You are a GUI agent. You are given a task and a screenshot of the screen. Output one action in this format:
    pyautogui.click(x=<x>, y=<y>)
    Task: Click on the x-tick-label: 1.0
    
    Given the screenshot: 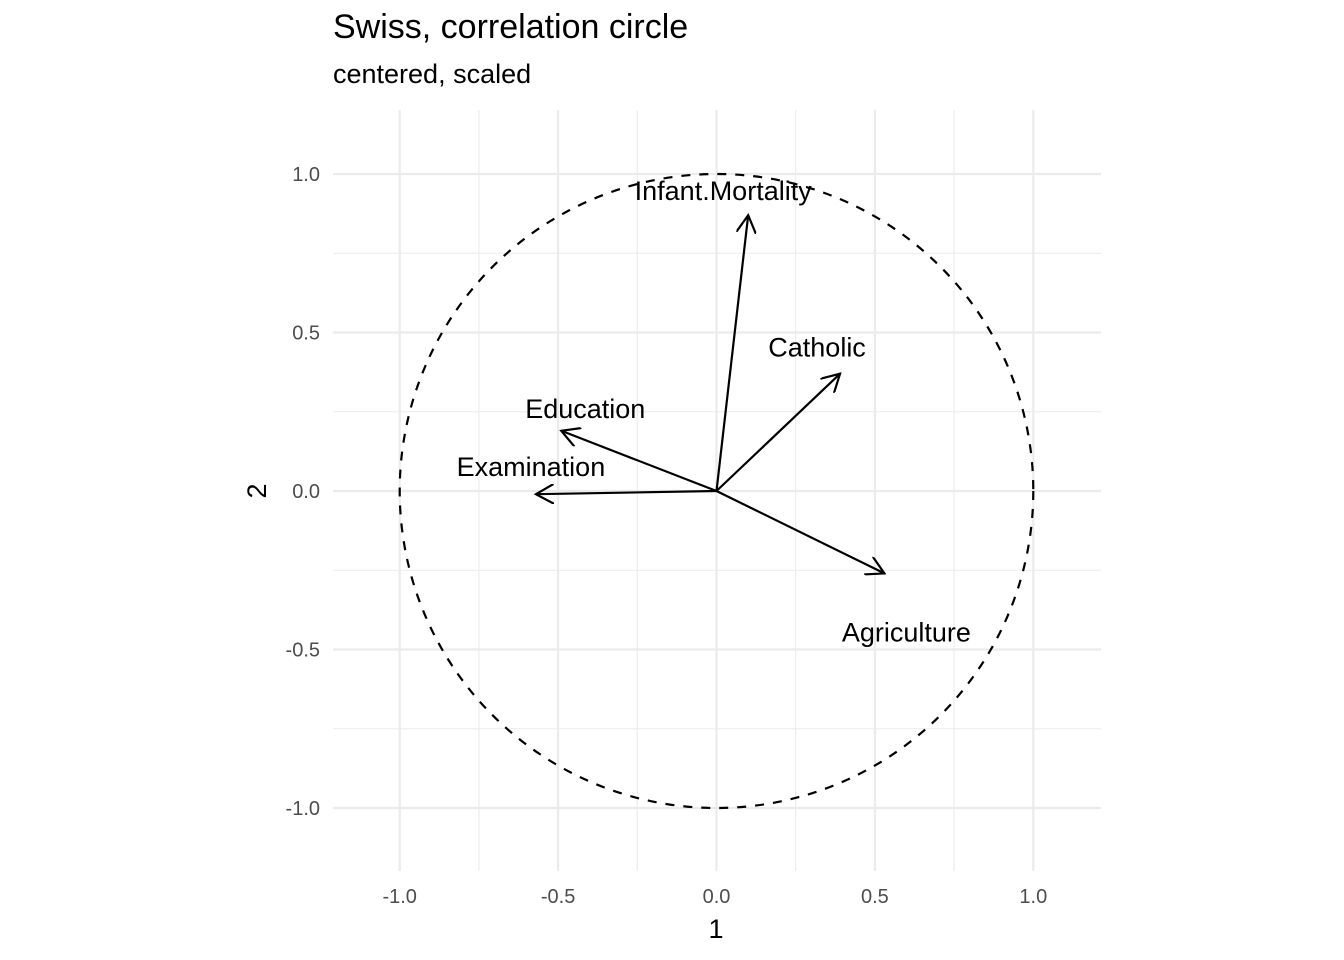 What is the action you would take?
    pyautogui.click(x=1033, y=897)
    